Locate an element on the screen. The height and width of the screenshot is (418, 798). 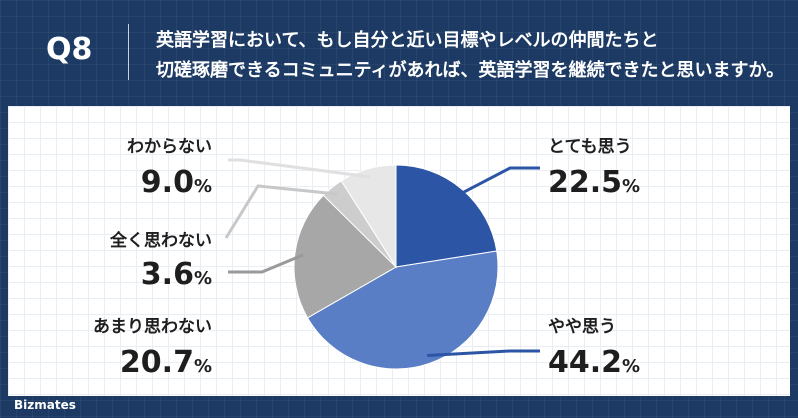
slice-category-label: あまり思わない is located at coordinates (152, 327).